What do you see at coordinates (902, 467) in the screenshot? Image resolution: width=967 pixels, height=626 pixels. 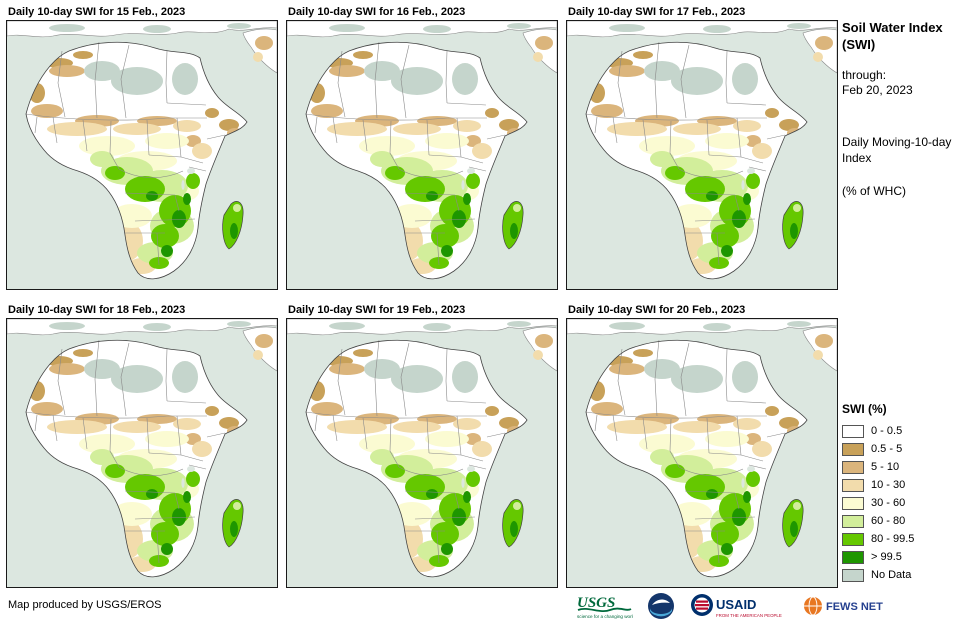 I see `legend-row: 5 - 10` at bounding box center [902, 467].